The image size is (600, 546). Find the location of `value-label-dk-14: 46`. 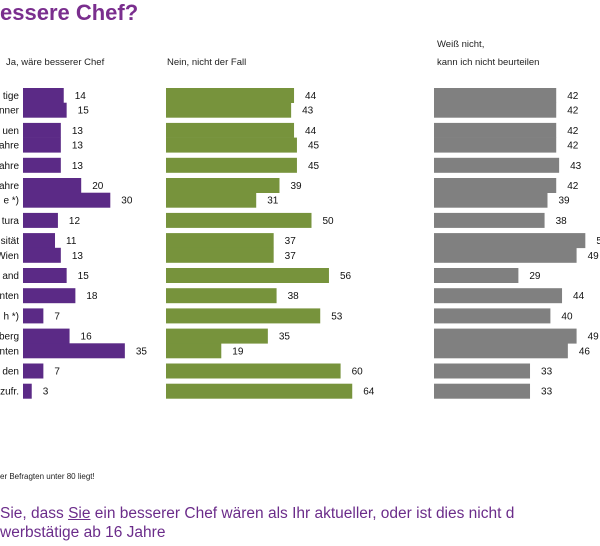

value-label-dk-14: 46 is located at coordinates (585, 351).